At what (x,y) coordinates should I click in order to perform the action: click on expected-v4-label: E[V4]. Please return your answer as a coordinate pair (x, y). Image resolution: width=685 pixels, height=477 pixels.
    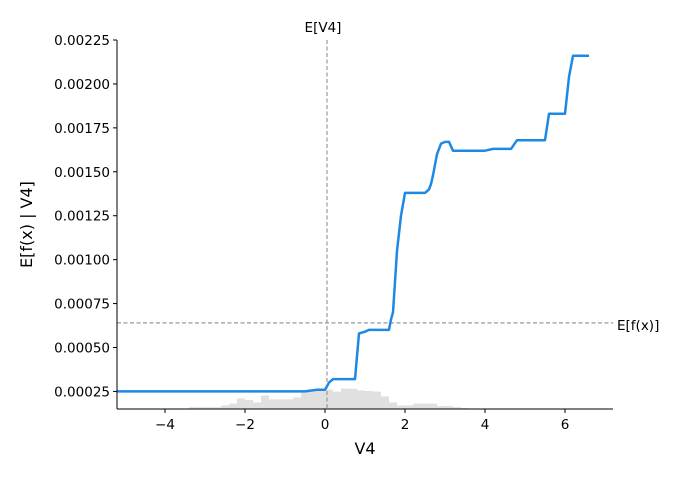
    Looking at the image, I should click on (323, 28).